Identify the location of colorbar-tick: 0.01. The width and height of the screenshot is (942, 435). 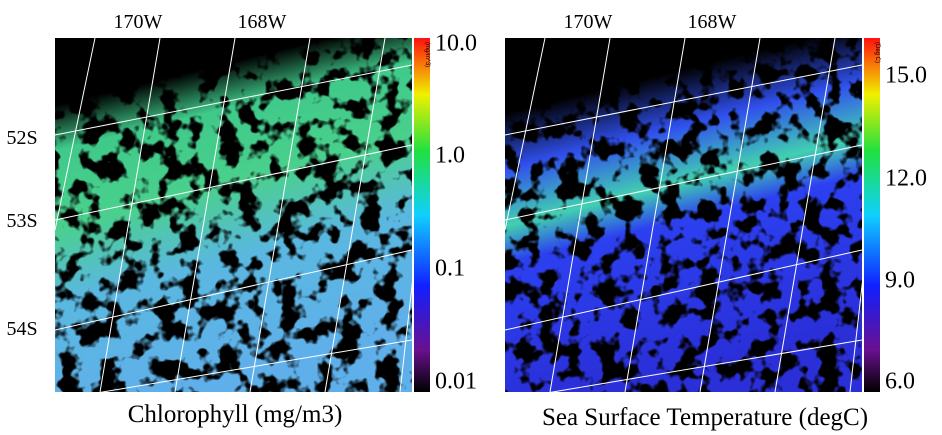
(456, 382).